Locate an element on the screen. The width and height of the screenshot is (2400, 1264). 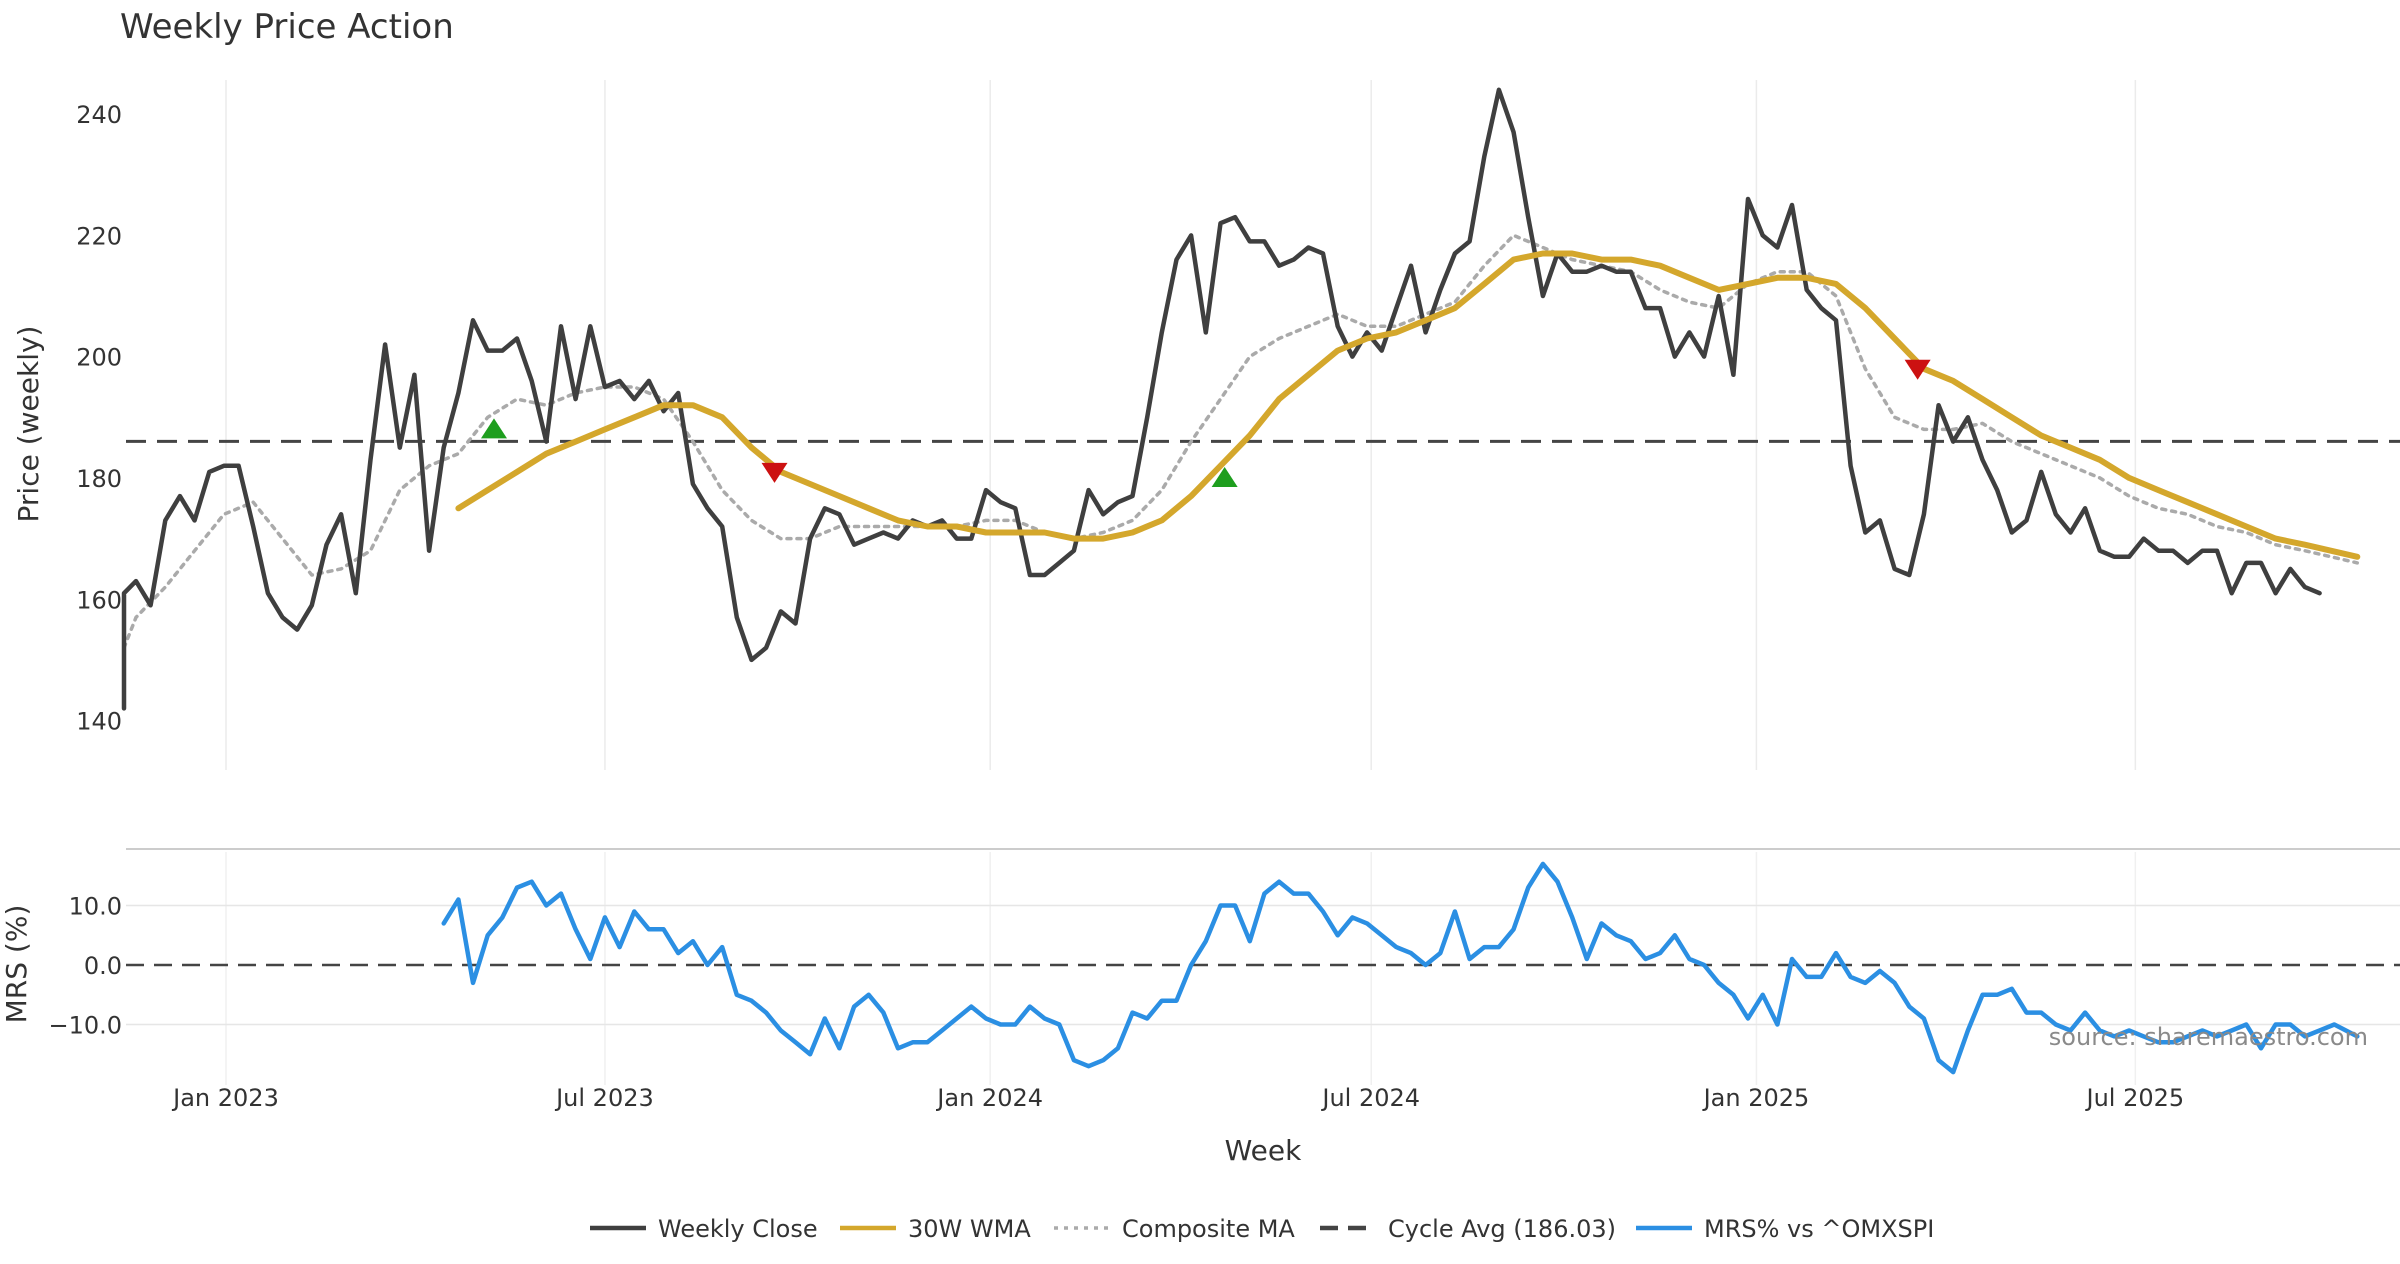
legend-label-weekly-close: Weekly Close is located at coordinates (738, 1229).